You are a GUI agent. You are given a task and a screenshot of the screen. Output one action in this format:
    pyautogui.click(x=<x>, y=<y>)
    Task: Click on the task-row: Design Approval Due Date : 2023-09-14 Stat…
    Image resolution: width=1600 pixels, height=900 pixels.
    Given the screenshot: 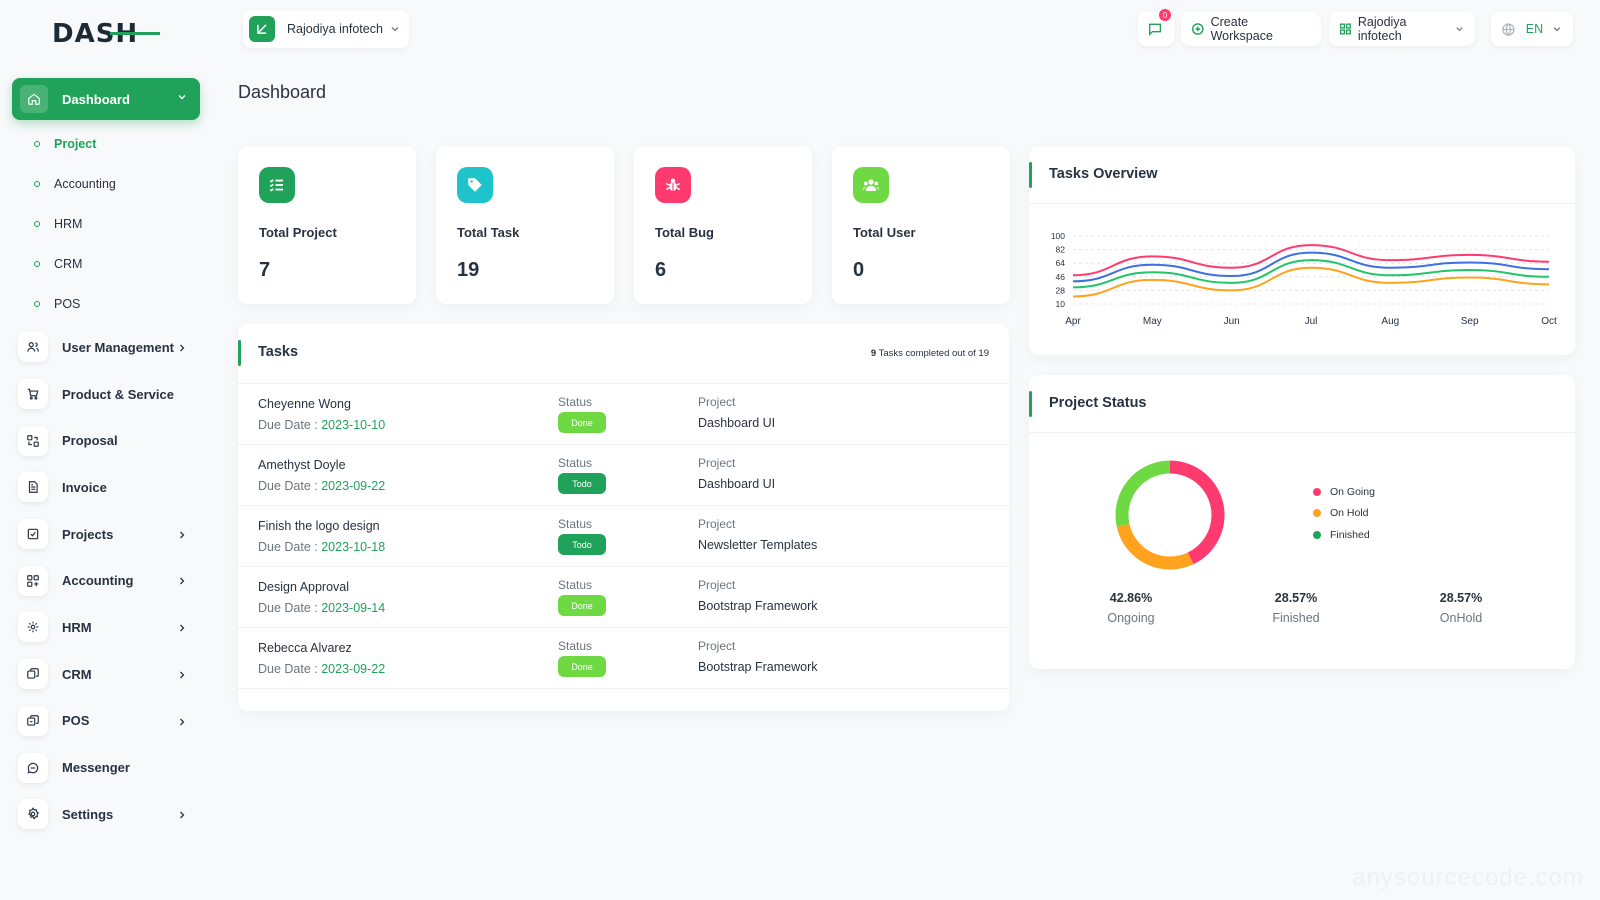 What is the action you would take?
    pyautogui.click(x=623, y=597)
    